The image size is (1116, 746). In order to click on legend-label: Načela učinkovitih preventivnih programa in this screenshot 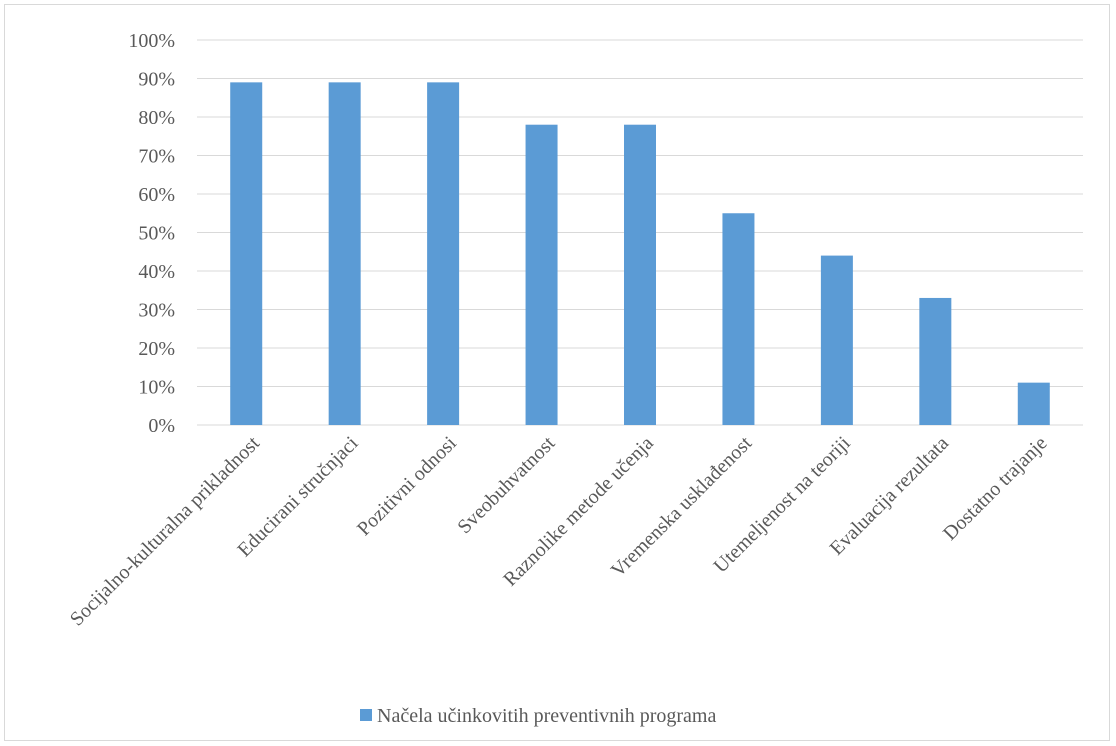, I will do `click(546, 716)`.